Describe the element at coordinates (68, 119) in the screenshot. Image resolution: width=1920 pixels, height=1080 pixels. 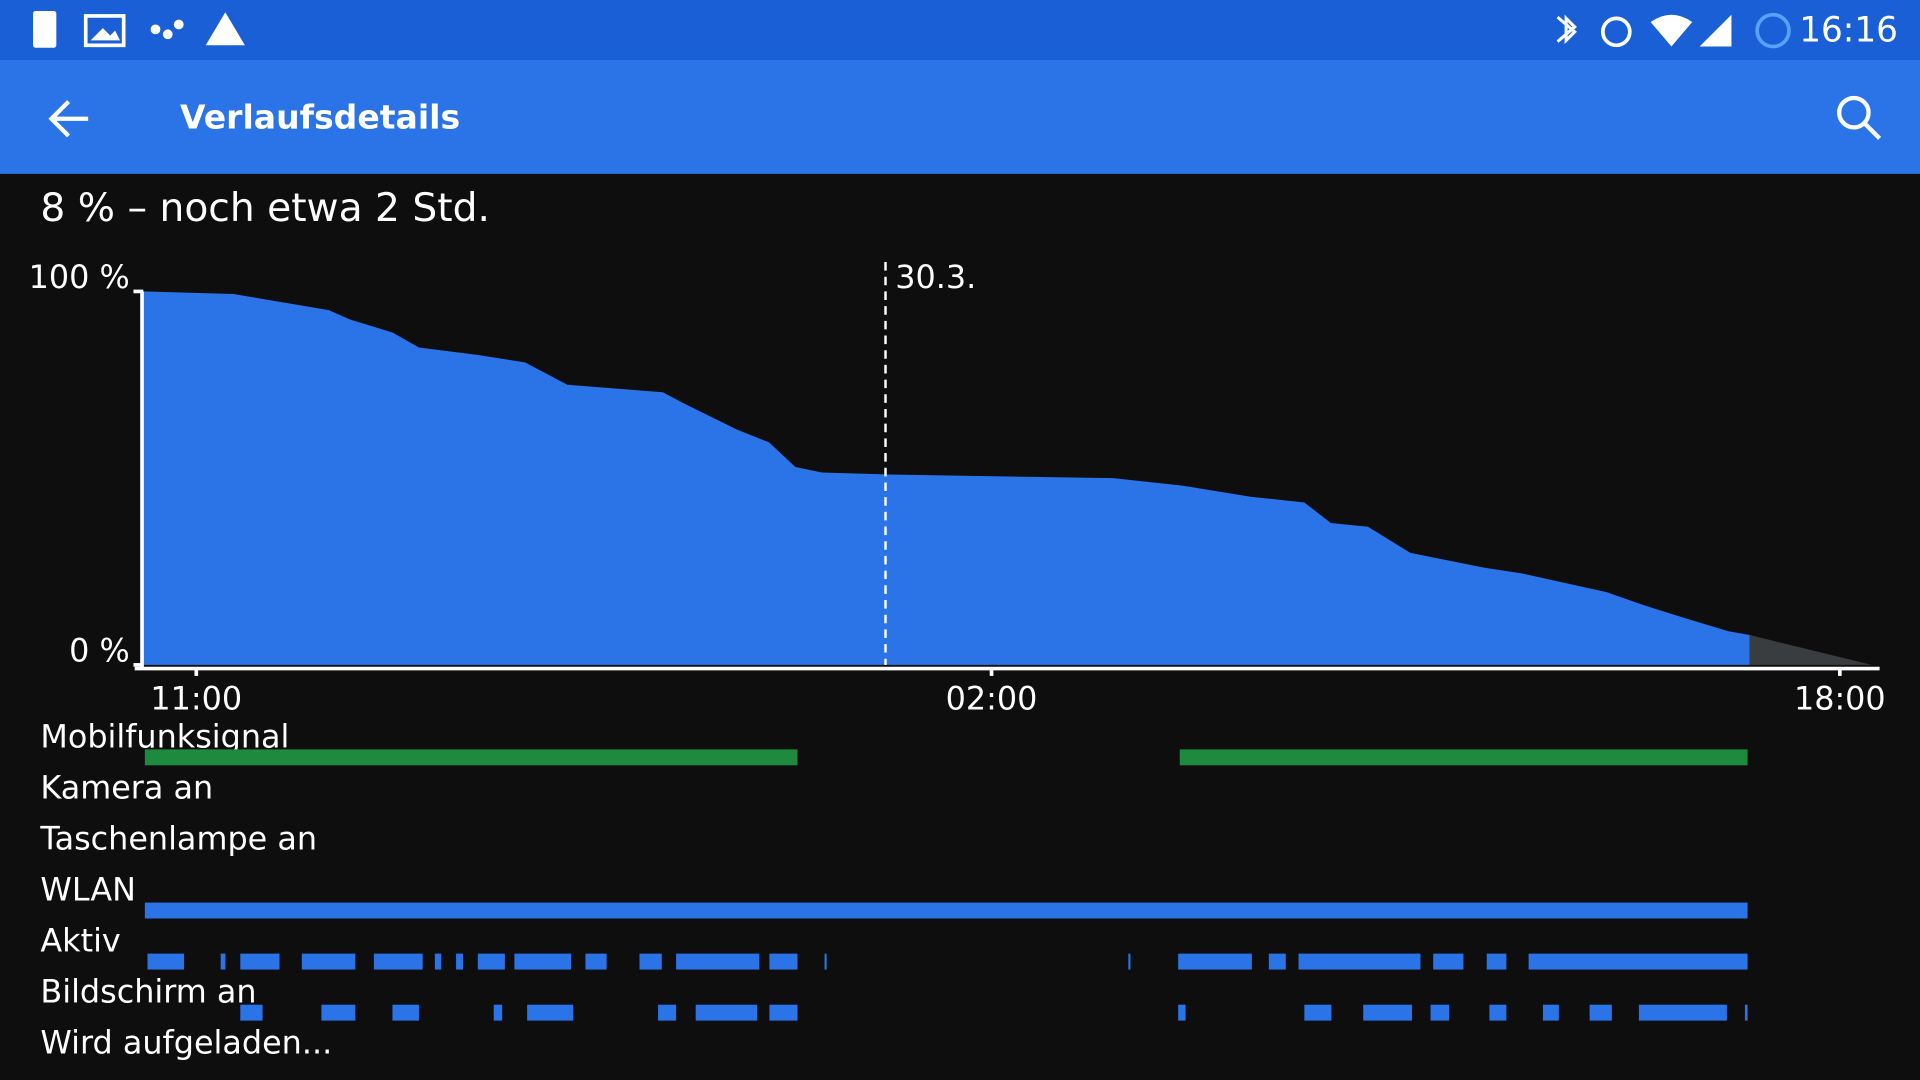
I see `back-button` at that location.